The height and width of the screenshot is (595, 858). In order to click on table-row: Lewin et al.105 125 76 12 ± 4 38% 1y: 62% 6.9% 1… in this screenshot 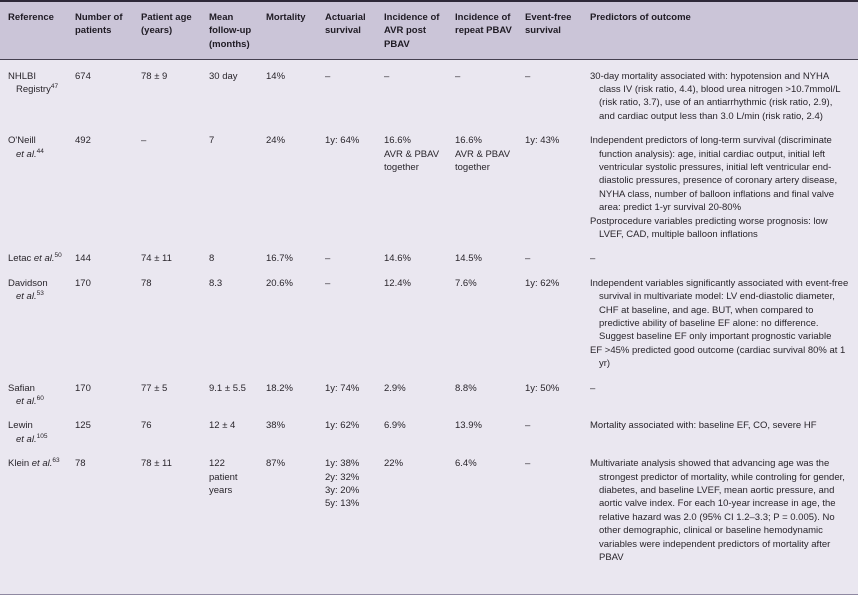, I will do `click(429, 433)`.